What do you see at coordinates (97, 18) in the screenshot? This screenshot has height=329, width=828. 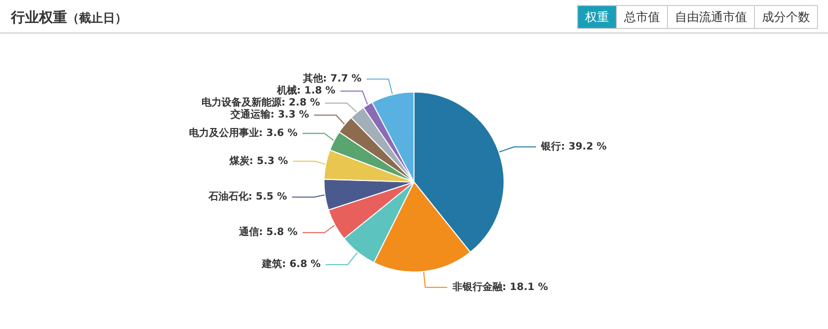 I see `chart-subtitle: （截止日）` at bounding box center [97, 18].